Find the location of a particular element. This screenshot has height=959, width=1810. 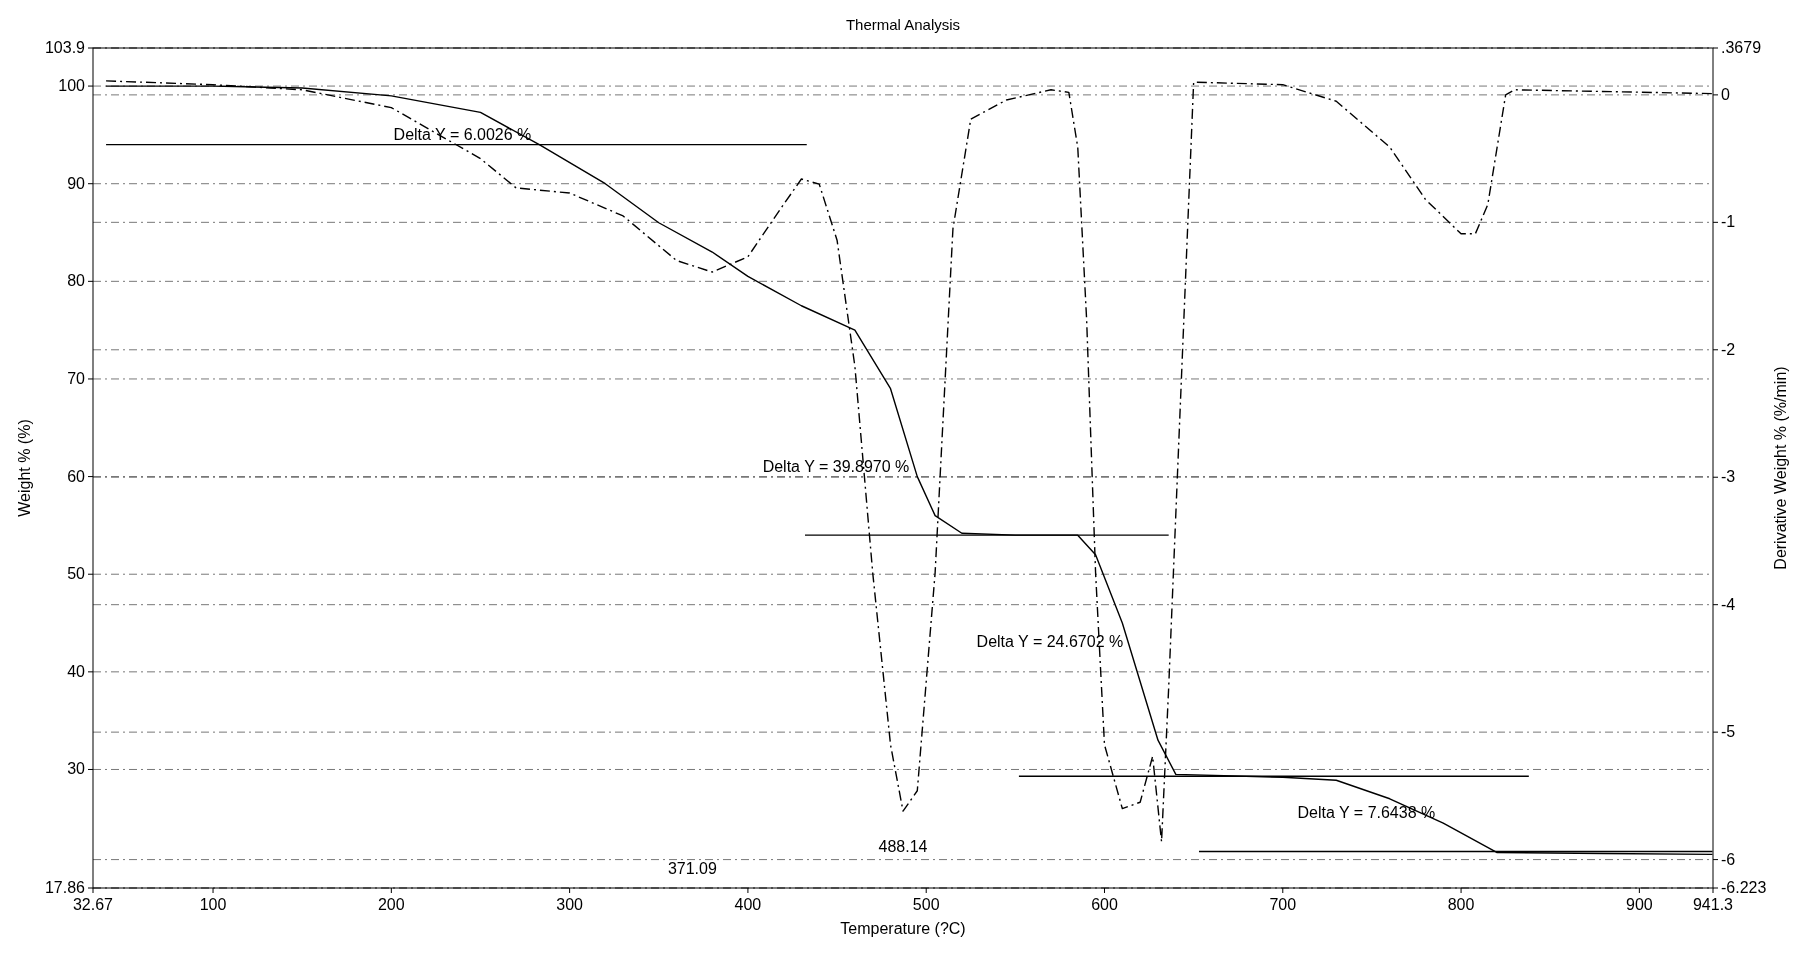

y-tick-label: 60 is located at coordinates (76, 476).